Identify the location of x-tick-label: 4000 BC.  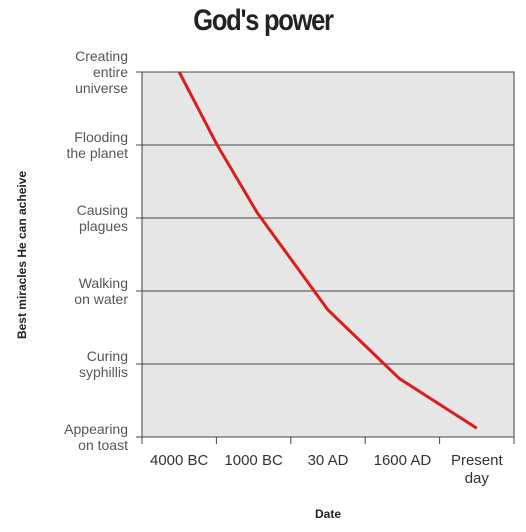
(179, 460).